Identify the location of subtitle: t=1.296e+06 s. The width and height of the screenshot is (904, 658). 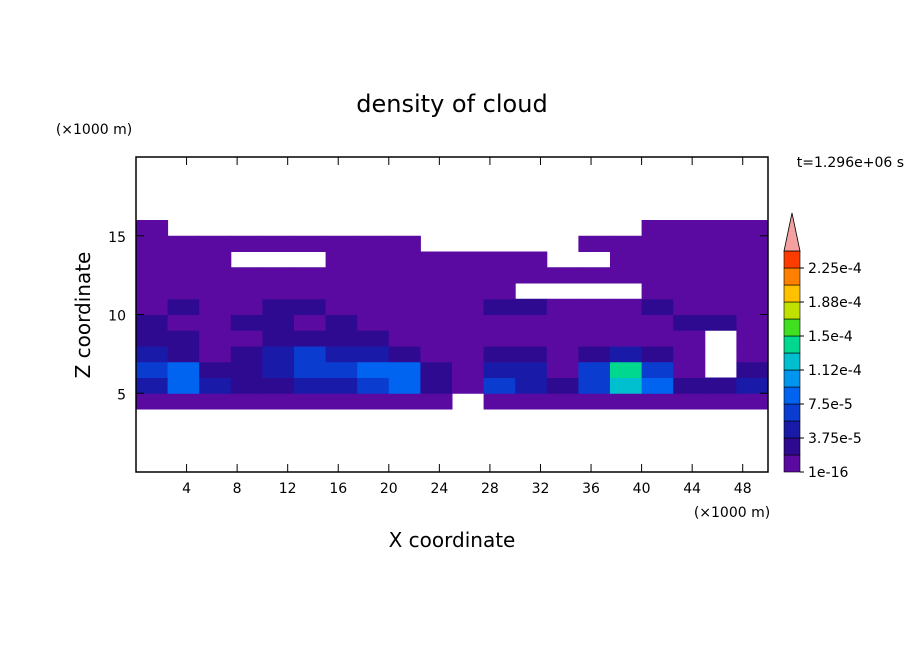
(850, 163).